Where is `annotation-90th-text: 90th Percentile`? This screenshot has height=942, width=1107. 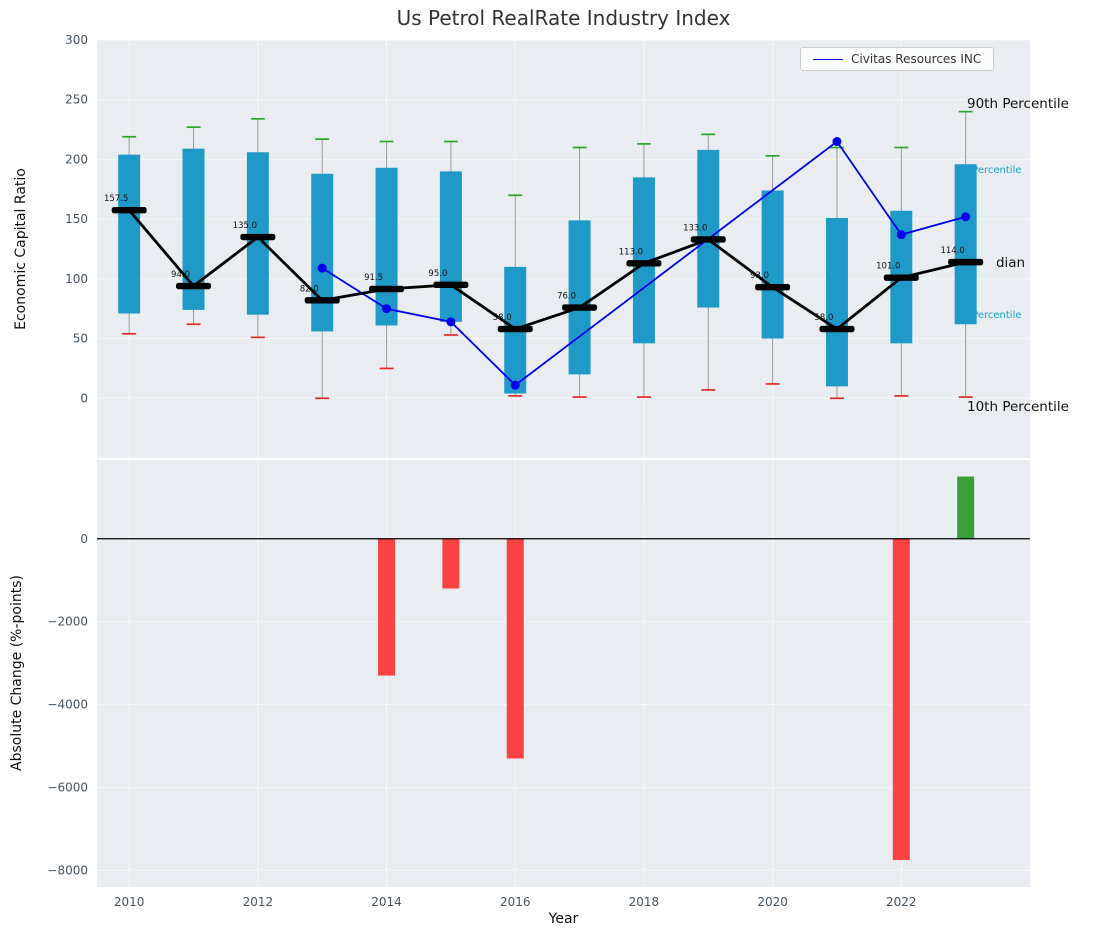 annotation-90th-text: 90th Percentile is located at coordinates (1018, 104).